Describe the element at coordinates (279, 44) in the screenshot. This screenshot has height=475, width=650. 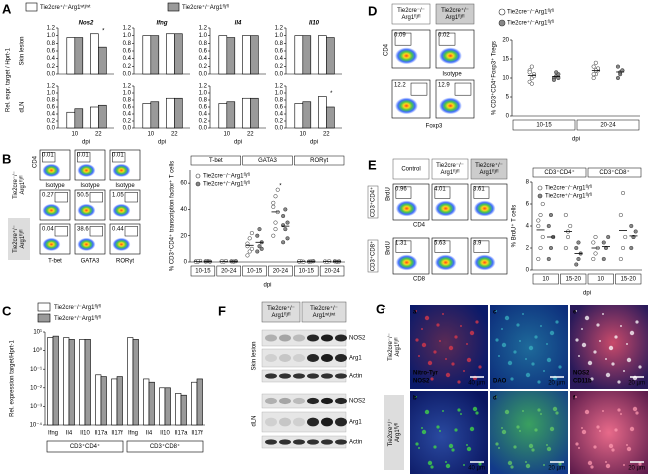
I see `y-tick-label: 0.8` at that location.